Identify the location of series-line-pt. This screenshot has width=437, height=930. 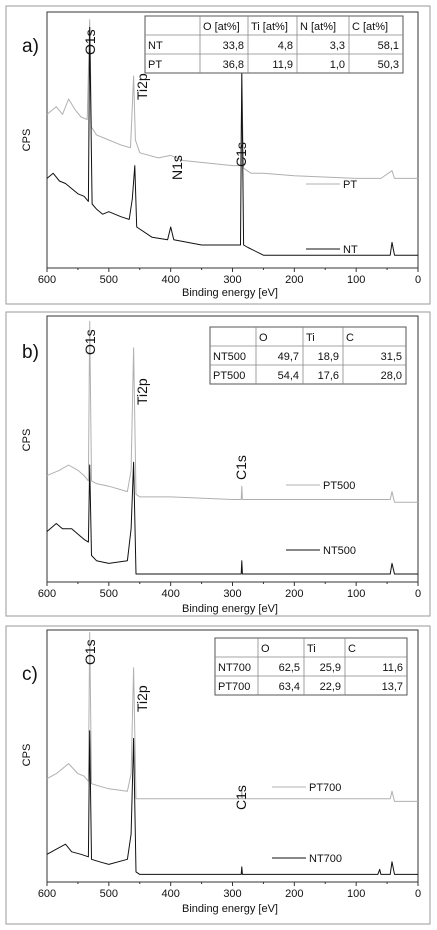
(232, 99).